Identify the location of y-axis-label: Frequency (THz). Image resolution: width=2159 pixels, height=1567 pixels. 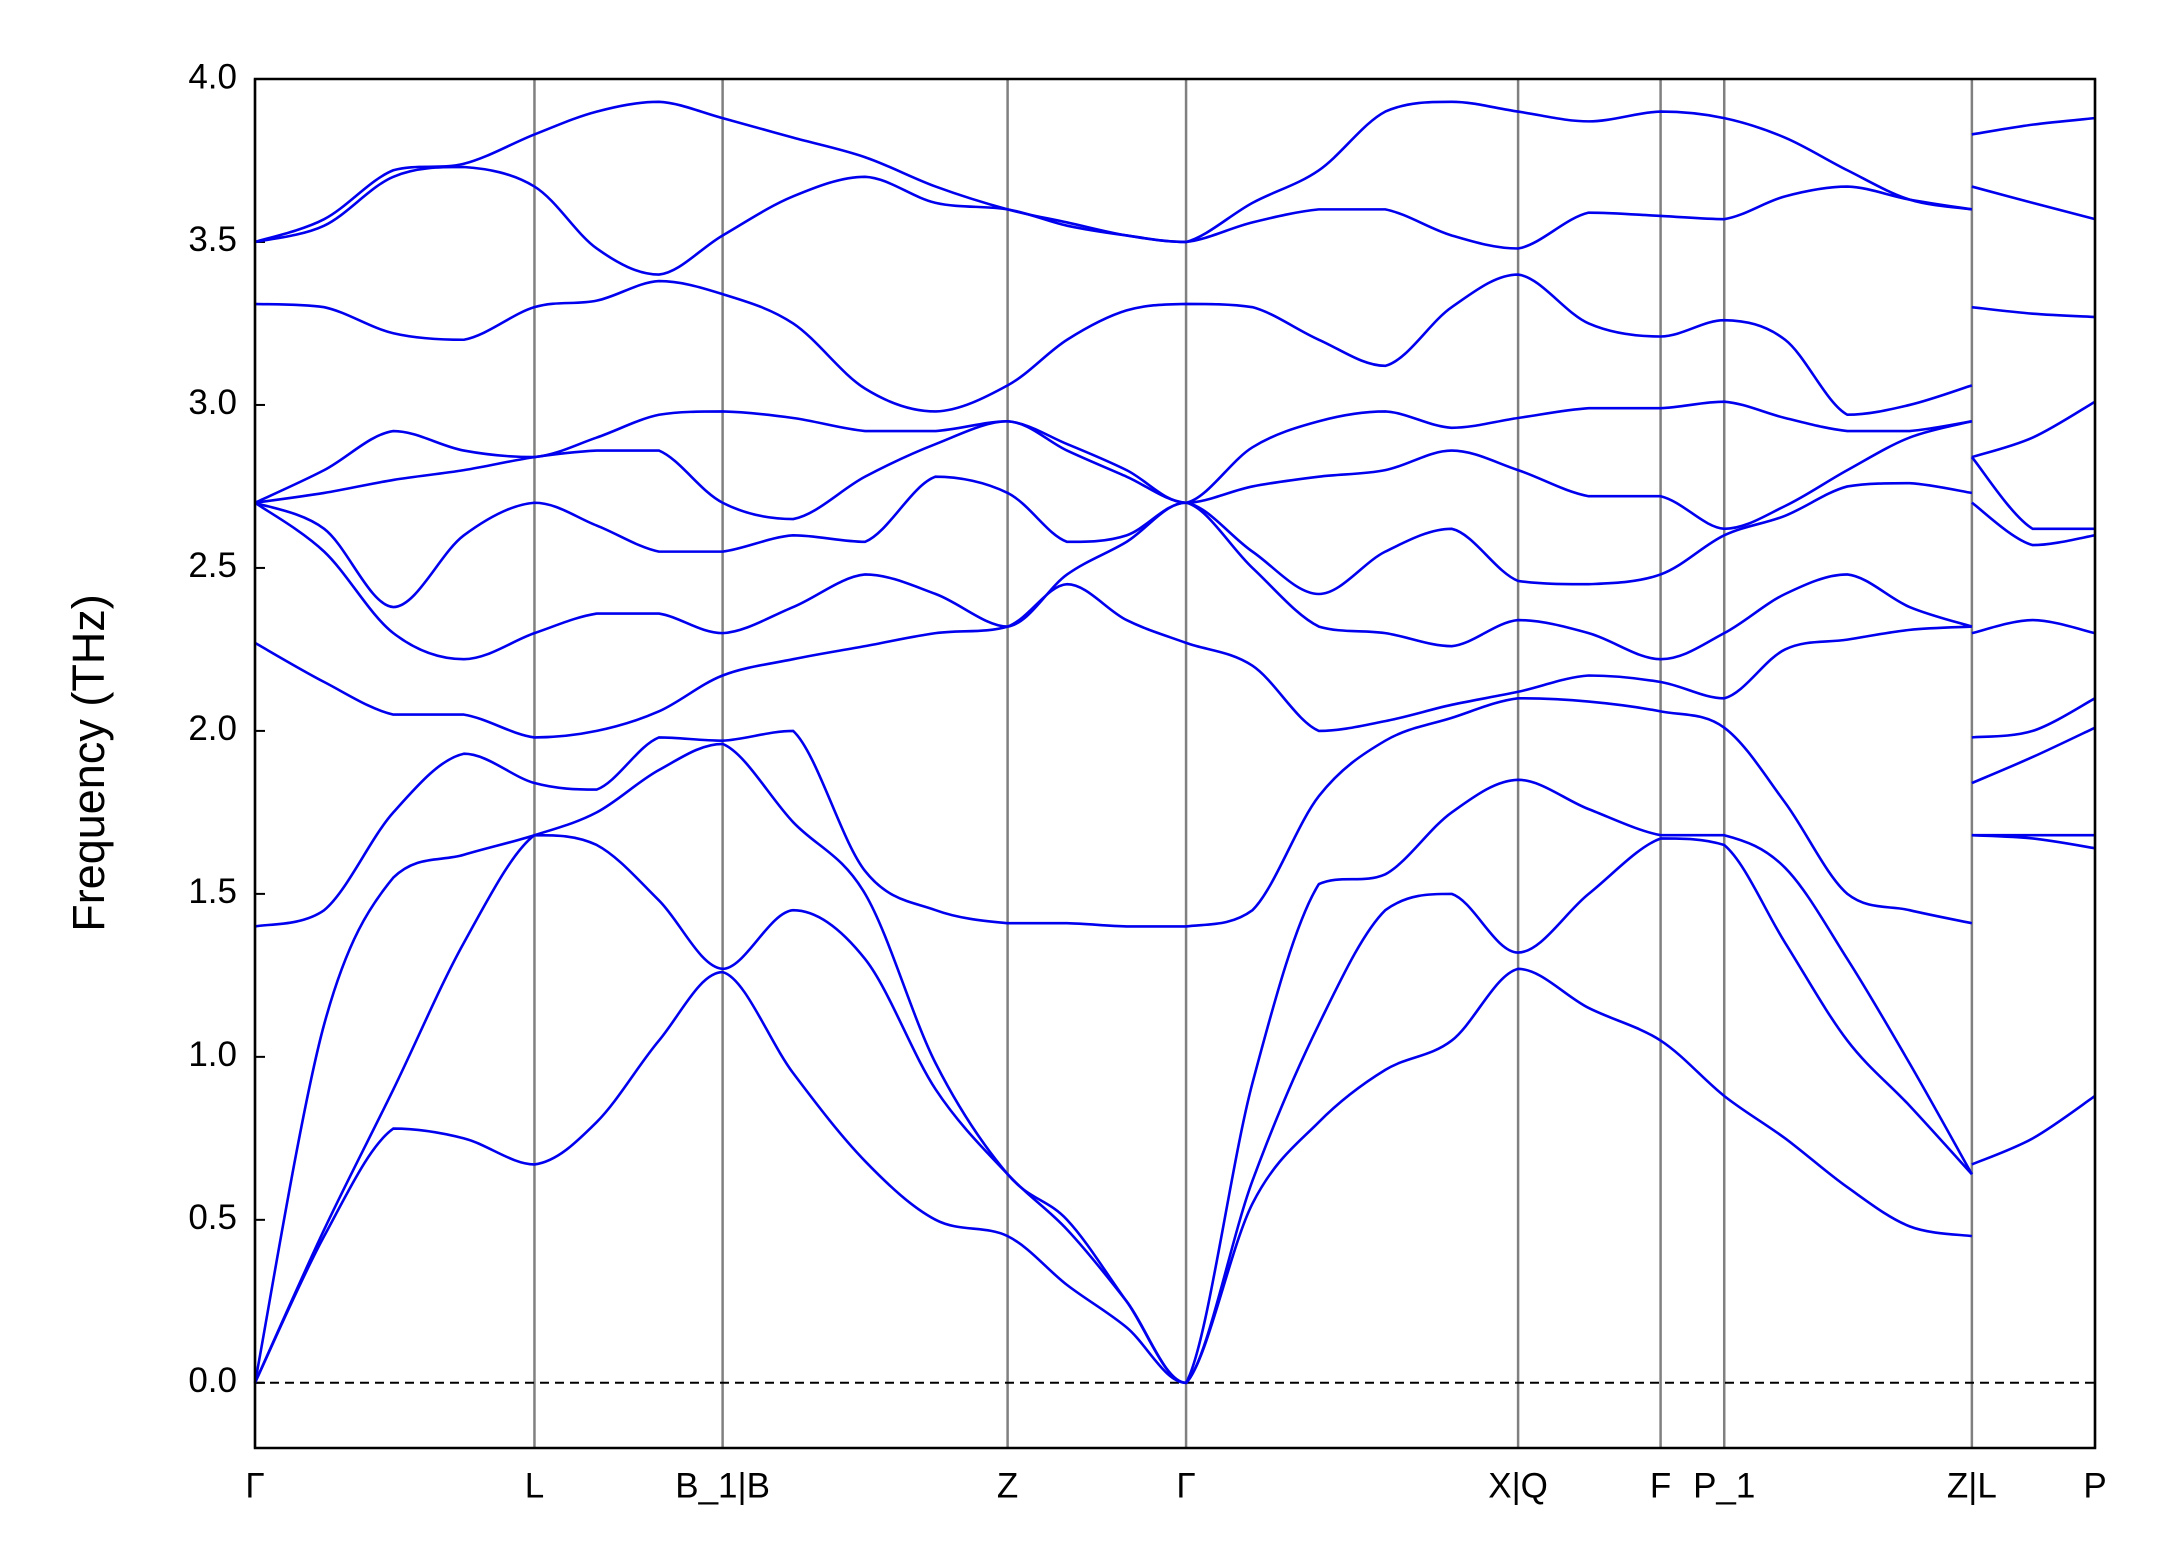
(88, 763).